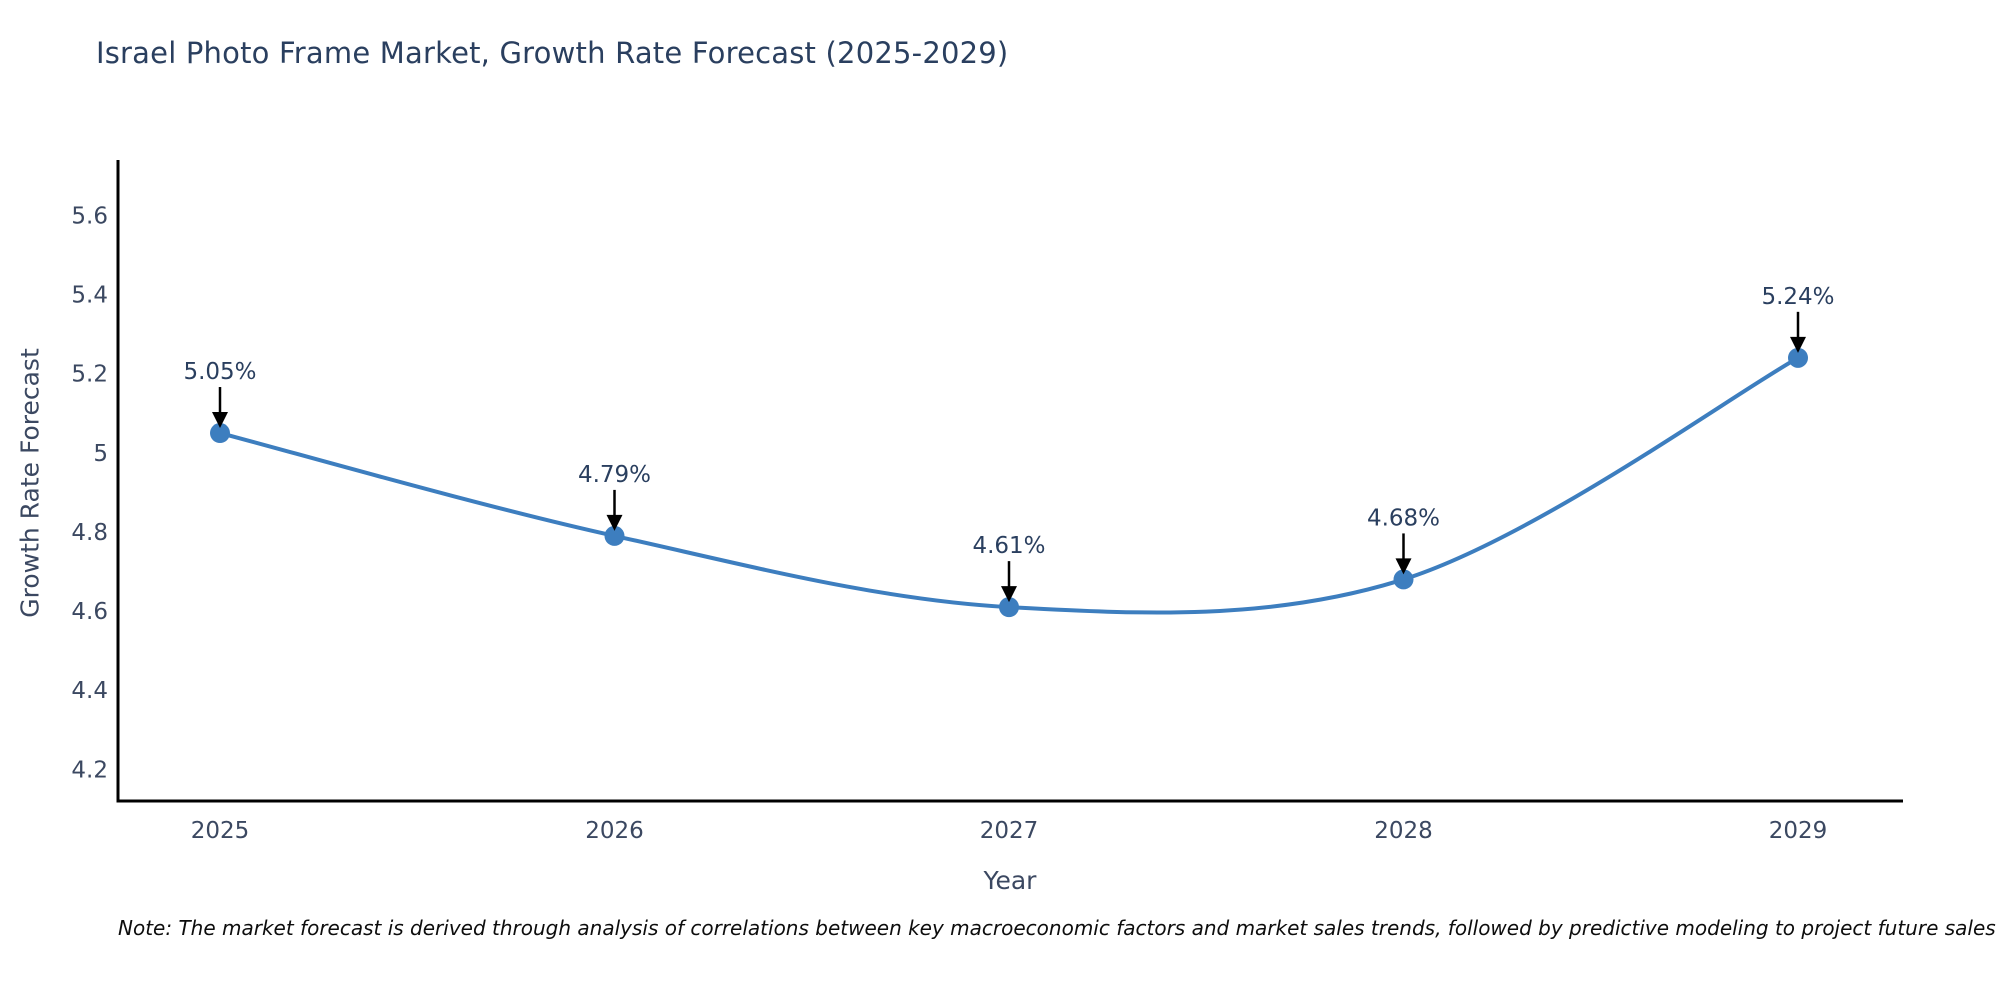 This screenshot has height=1000, width=2000. Describe the element at coordinates (89, 691) in the screenshot. I see `y-tick-label: 4.4` at that location.